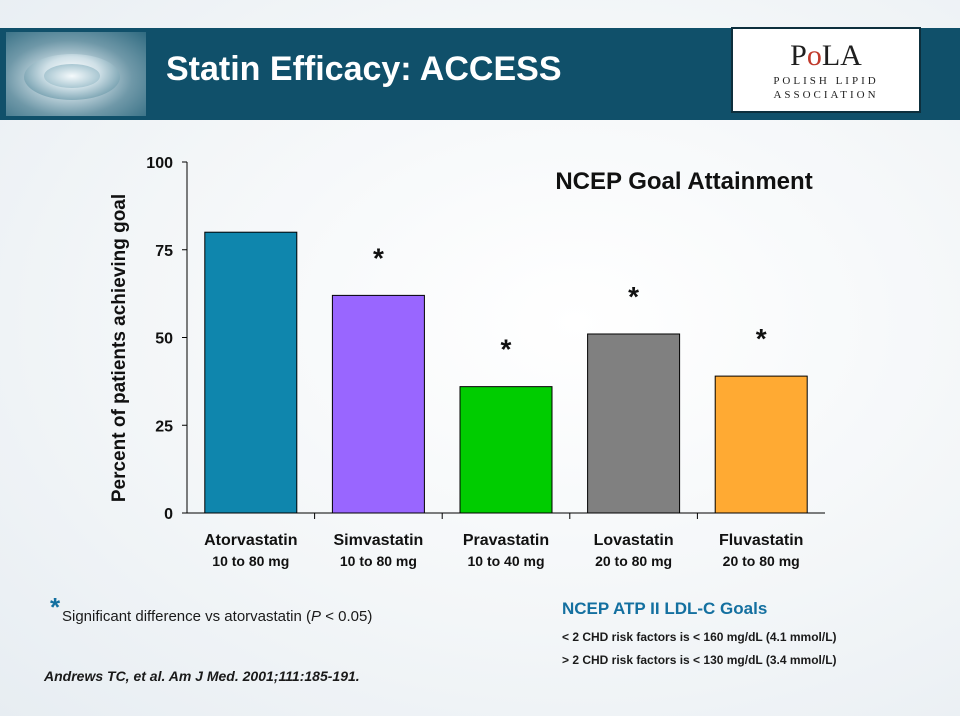 The height and width of the screenshot is (716, 960). What do you see at coordinates (665, 608) in the screenshot?
I see `goals-title: NCEP ATP II LDL-C Goals` at bounding box center [665, 608].